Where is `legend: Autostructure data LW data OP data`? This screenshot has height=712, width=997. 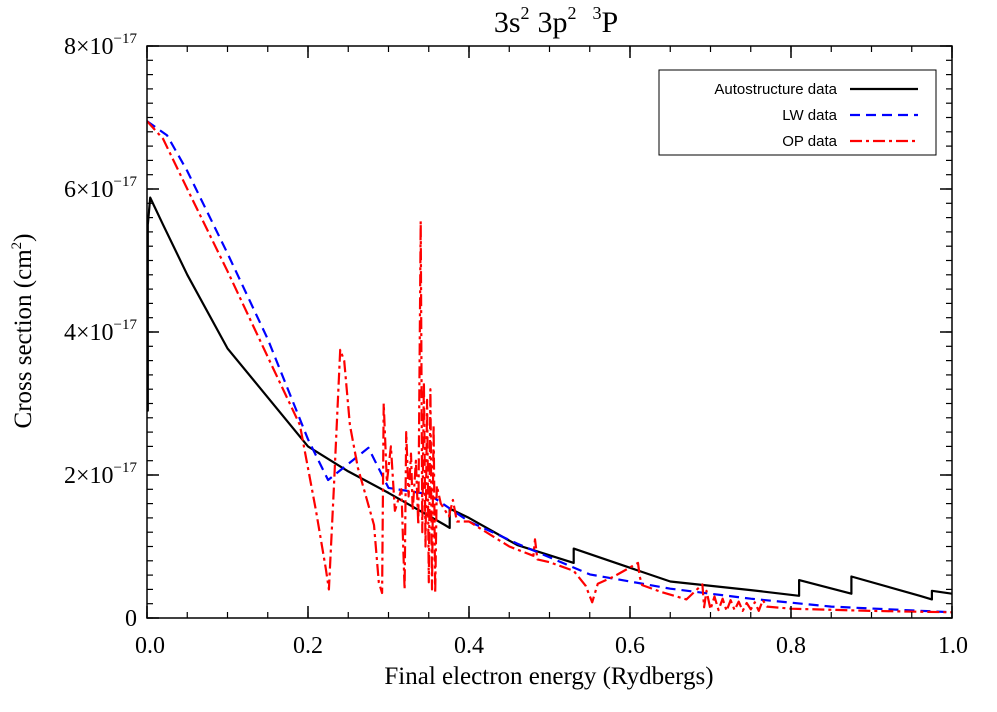
legend: Autostructure data LW data OP data is located at coordinates (797, 112).